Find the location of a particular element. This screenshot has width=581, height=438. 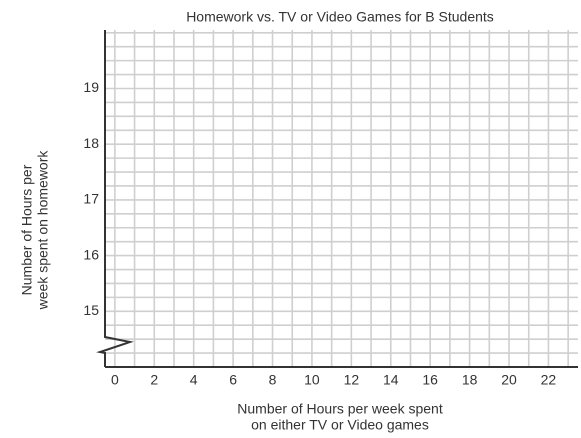

y-tick-label: 17 is located at coordinates (91, 199).